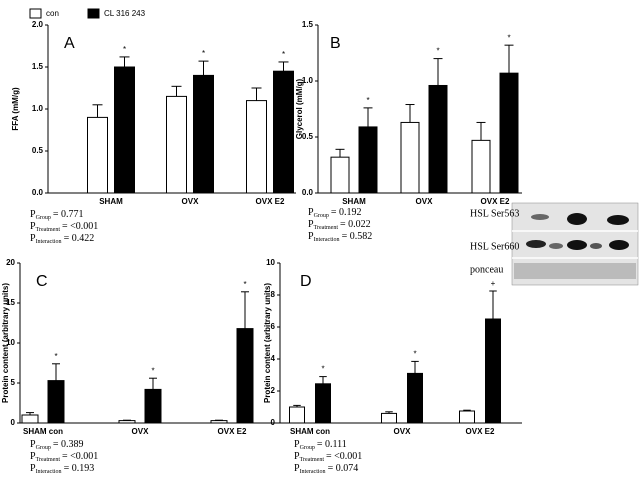  Describe the element at coordinates (575, 244) in the screenshot. I see `western-blot` at that location.